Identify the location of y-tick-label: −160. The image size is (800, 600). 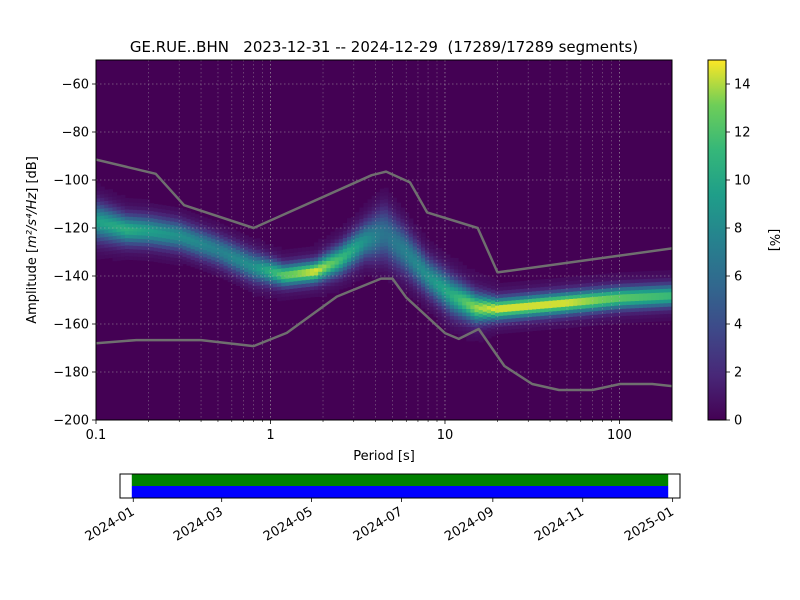
(71, 325).